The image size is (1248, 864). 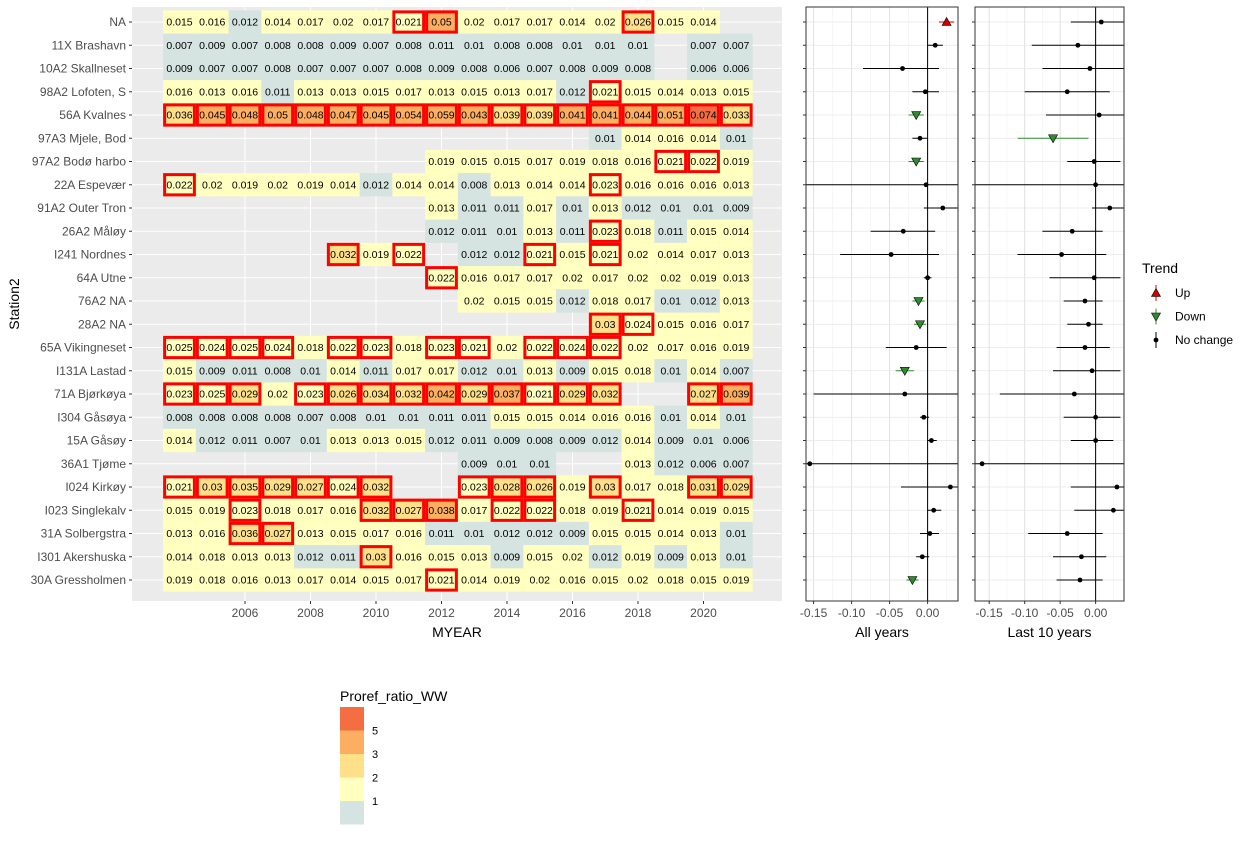 What do you see at coordinates (671, 534) in the screenshot?
I see `heatmap-cell-value: 0.014` at bounding box center [671, 534].